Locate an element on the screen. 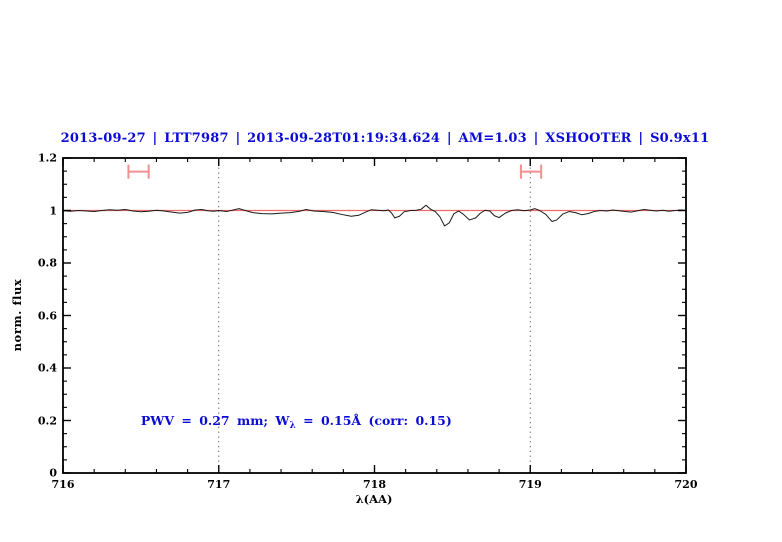 The width and height of the screenshot is (782, 542). x-tick-label: 719 is located at coordinates (530, 484).